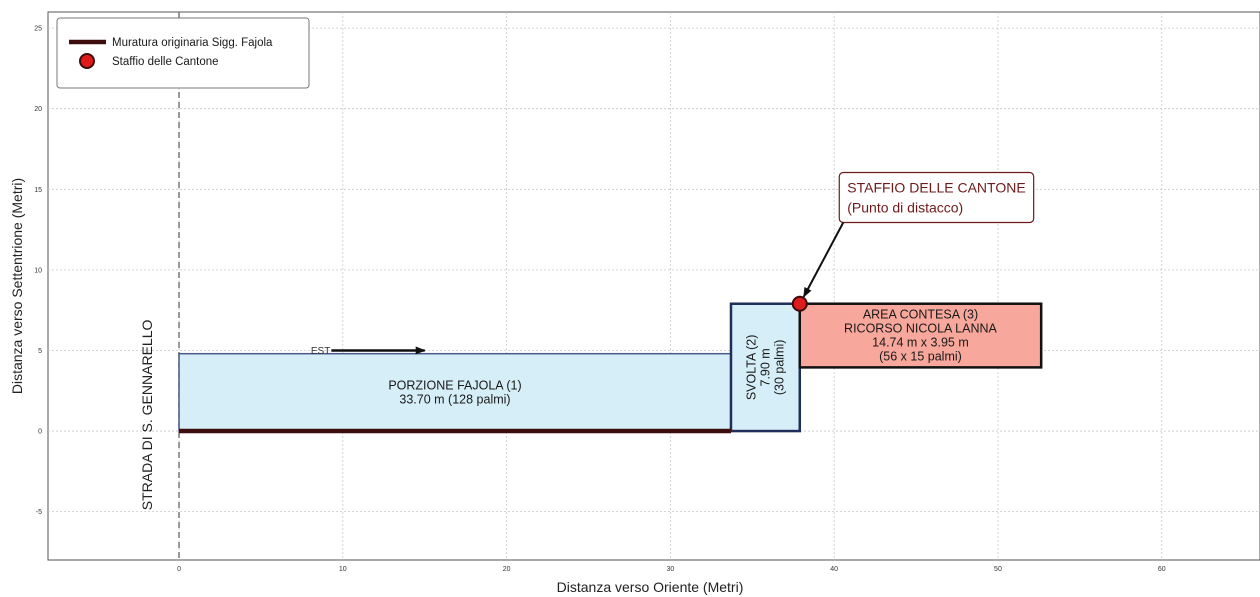 The width and height of the screenshot is (1260, 597). I want to click on y-tick-label: -5, so click(39, 512).